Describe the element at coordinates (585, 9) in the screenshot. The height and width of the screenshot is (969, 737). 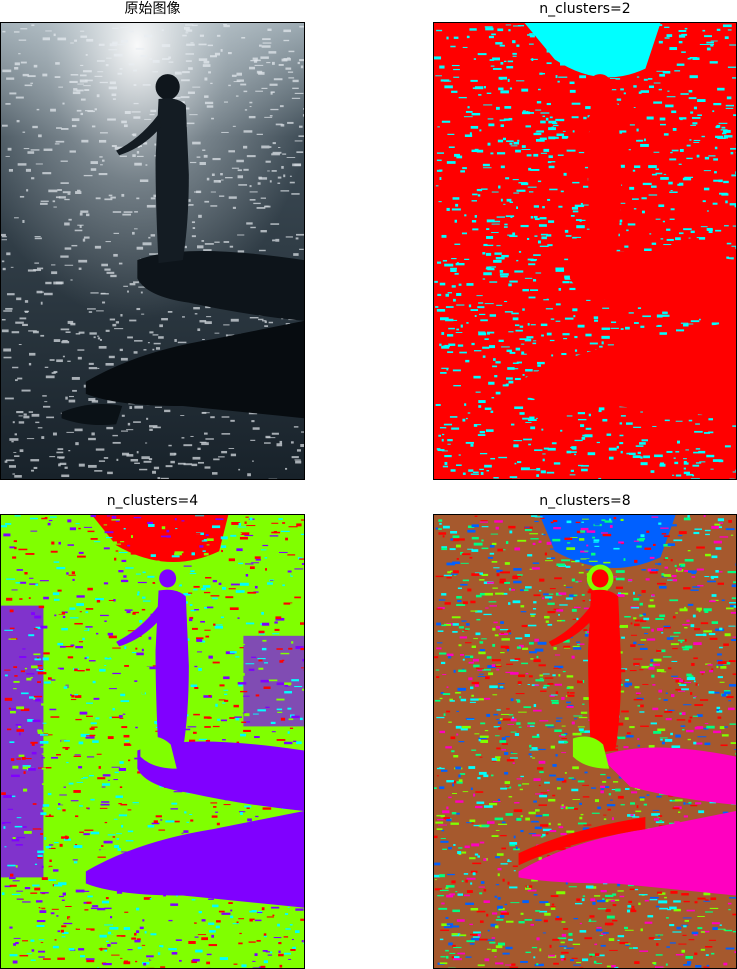
I see `panel-title: n_clusters=2` at that location.